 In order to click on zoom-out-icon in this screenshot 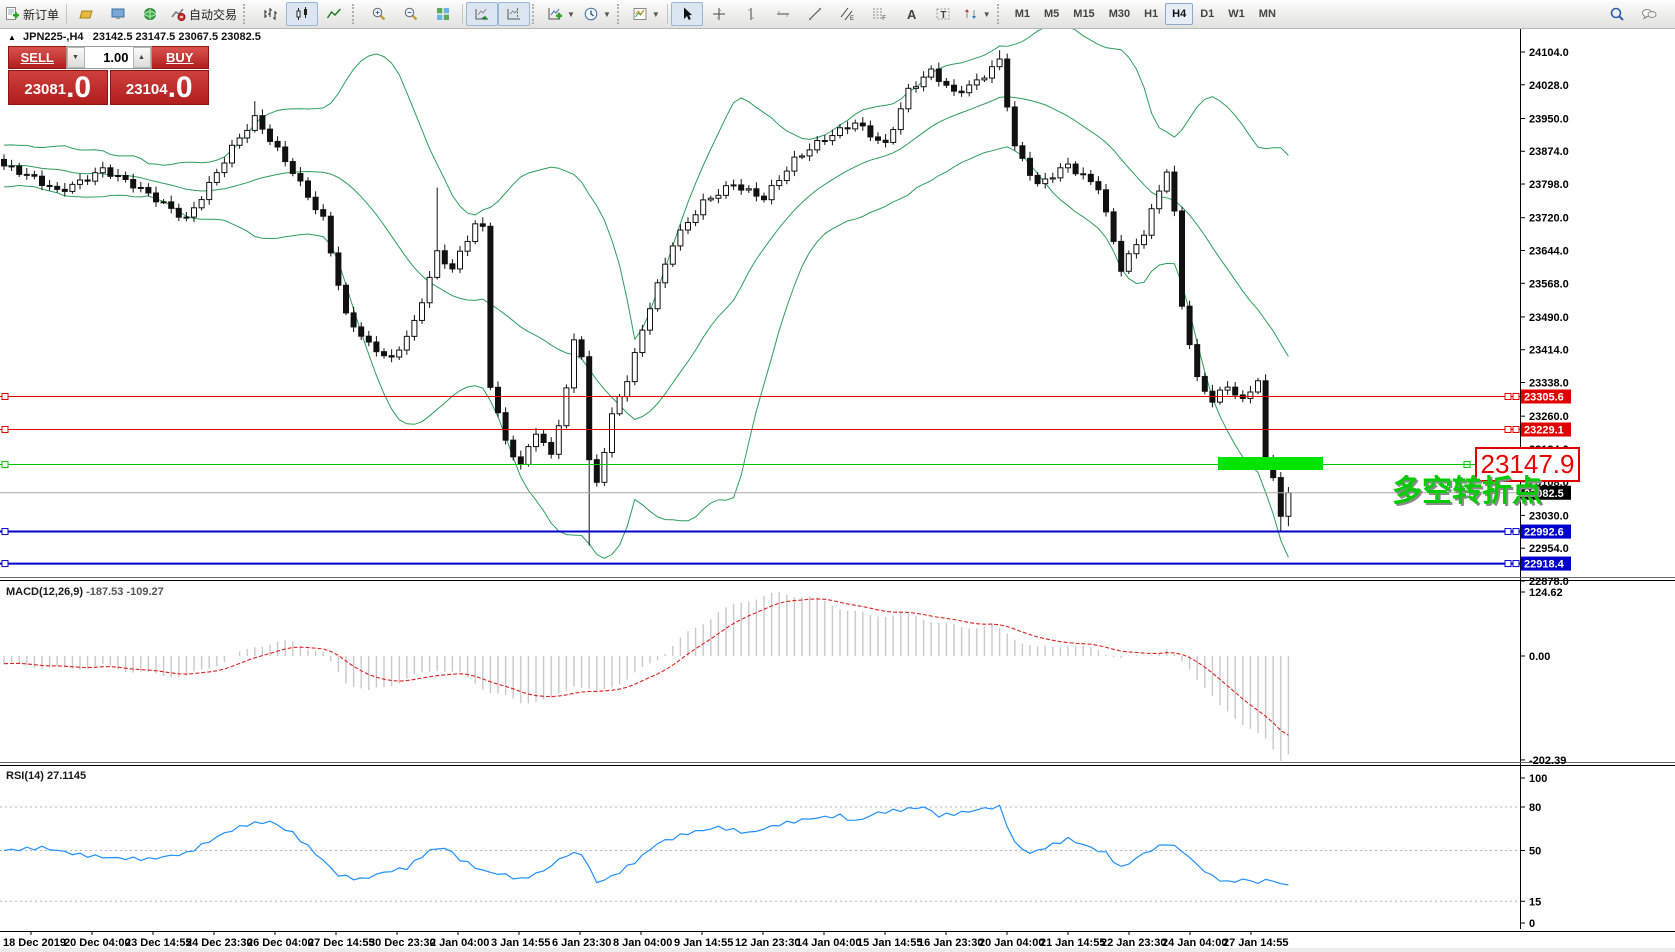, I will do `click(411, 14)`.